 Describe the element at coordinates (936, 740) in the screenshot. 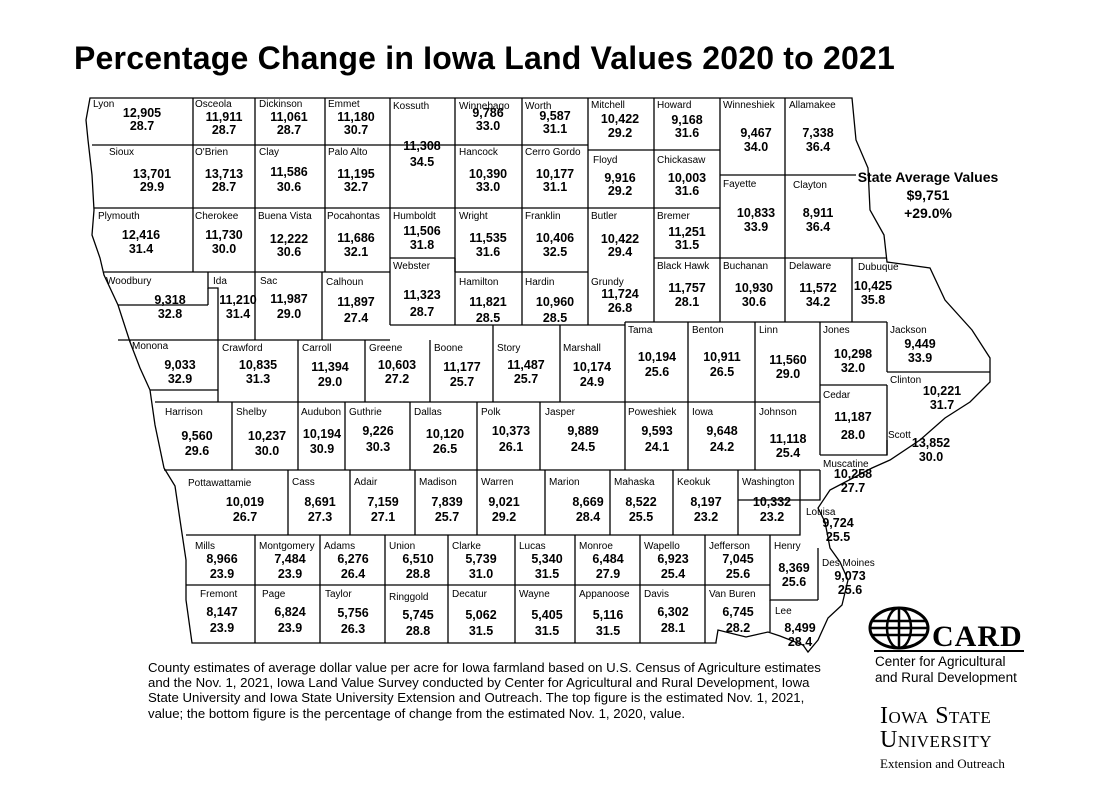

I see `isu-line-2: University` at that location.